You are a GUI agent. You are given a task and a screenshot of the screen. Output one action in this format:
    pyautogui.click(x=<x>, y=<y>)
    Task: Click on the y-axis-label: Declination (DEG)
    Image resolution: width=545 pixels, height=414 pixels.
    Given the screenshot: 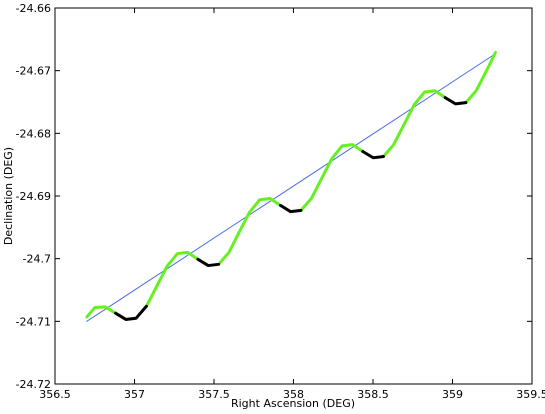 What is the action you would take?
    pyautogui.click(x=8, y=196)
    